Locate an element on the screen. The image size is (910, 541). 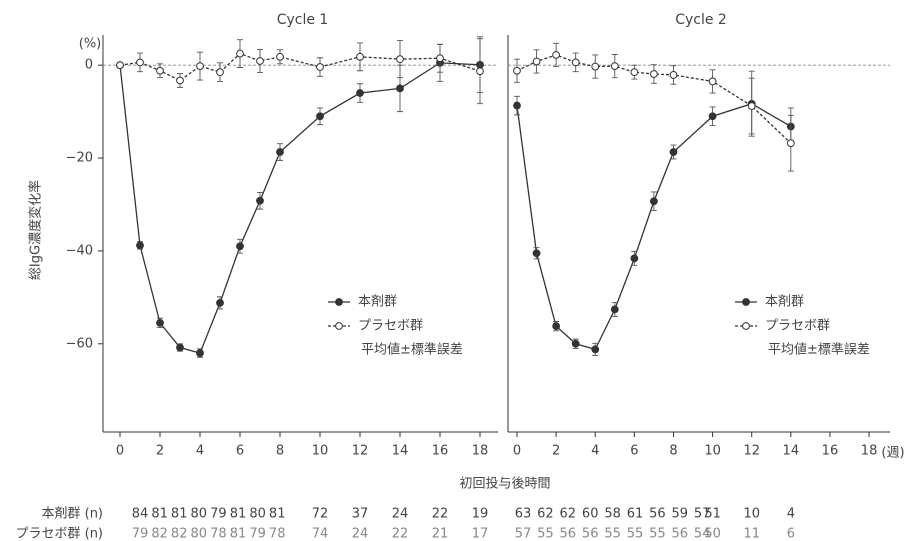
n-value: 84 is located at coordinates (140, 514).